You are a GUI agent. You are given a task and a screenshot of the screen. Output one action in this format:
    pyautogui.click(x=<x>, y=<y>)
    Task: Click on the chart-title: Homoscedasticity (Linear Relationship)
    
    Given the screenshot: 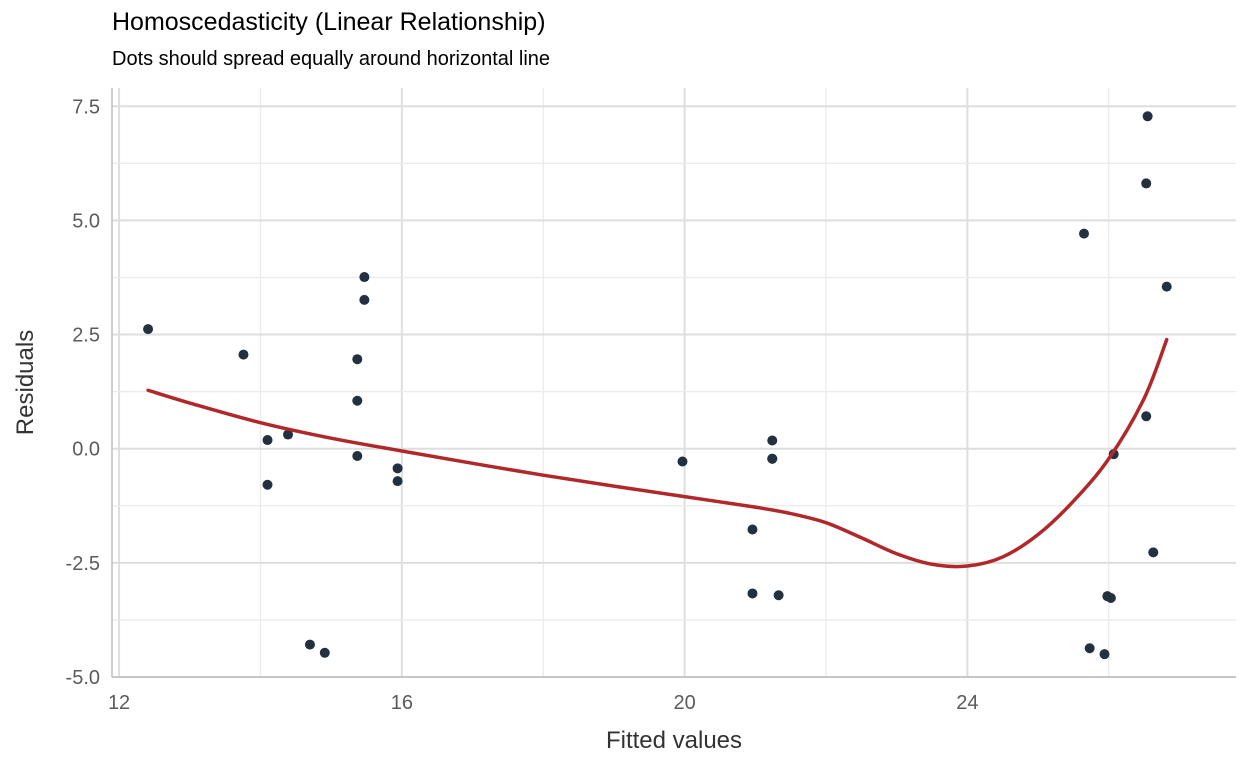 What is the action you would take?
    pyautogui.click(x=329, y=22)
    